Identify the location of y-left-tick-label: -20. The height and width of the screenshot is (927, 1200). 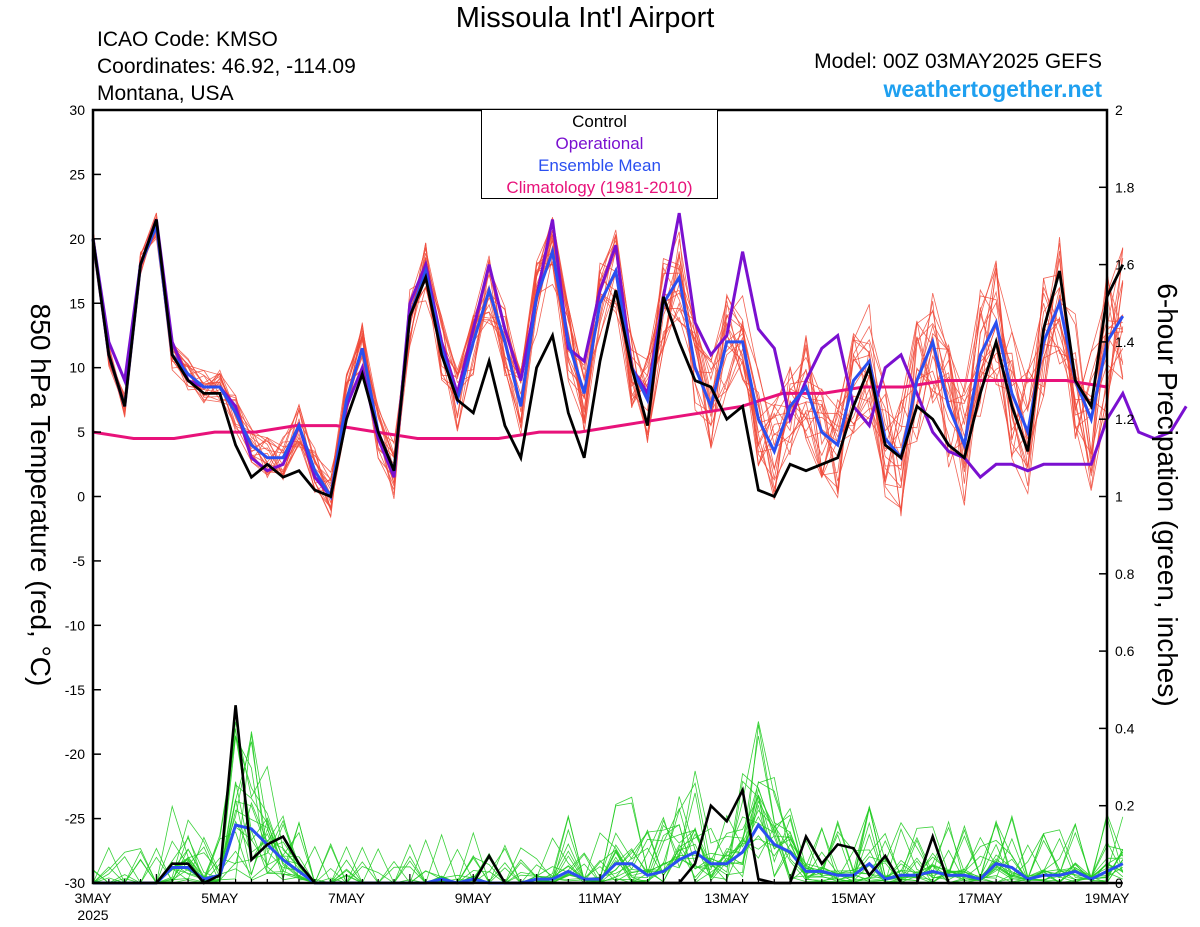
(75, 754).